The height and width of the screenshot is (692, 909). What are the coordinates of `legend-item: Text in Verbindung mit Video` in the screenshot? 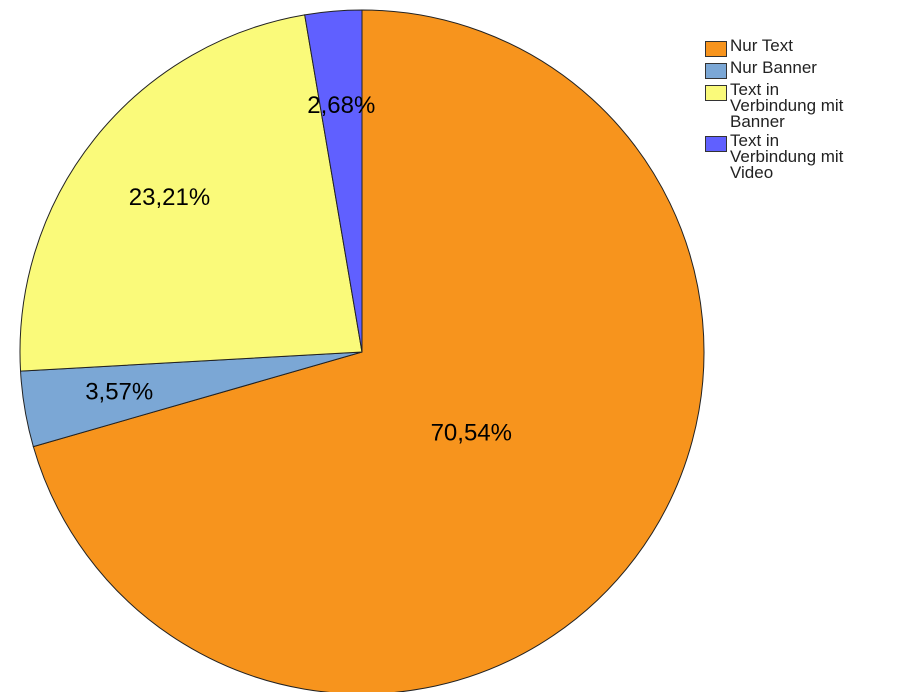 It's located at (805, 156).